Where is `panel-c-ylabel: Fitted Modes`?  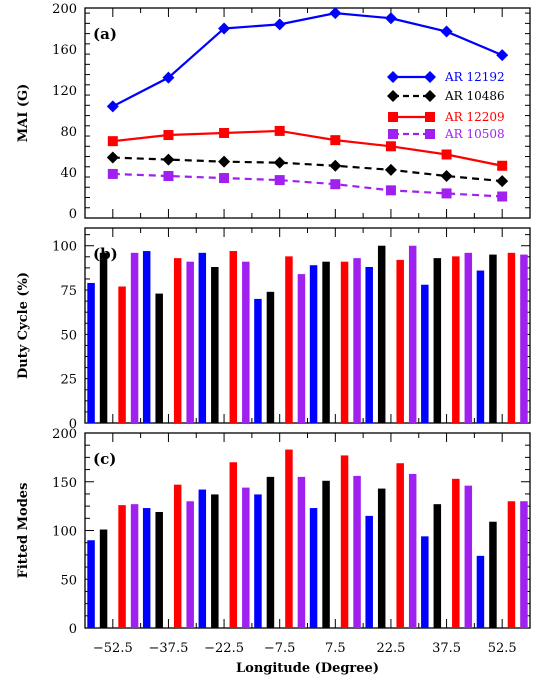 panel-c-ylabel: Fitted Modes is located at coordinates (23, 531).